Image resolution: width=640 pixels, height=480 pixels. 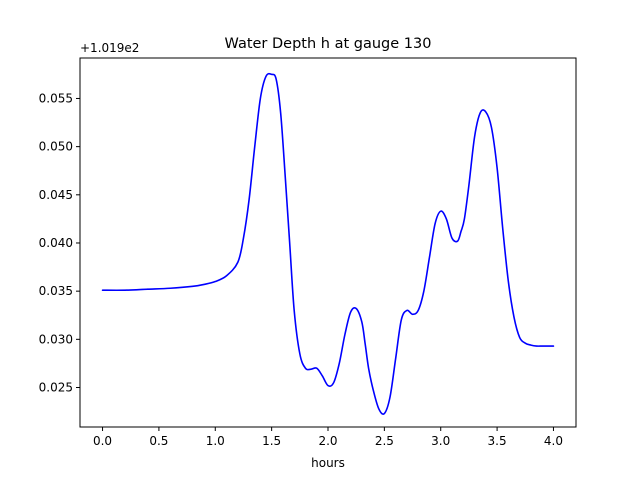 I want to click on y-tick-label: 0.045, so click(x=56, y=195).